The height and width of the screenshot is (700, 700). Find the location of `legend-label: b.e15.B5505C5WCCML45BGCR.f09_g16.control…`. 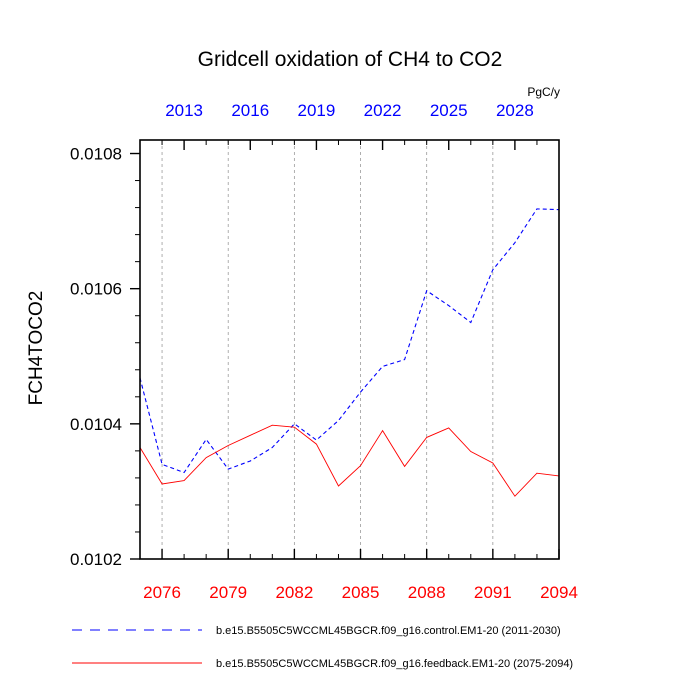

legend-label: b.e15.B5505C5WCCML45BGCR.f09_g16.control… is located at coordinates (388, 631).